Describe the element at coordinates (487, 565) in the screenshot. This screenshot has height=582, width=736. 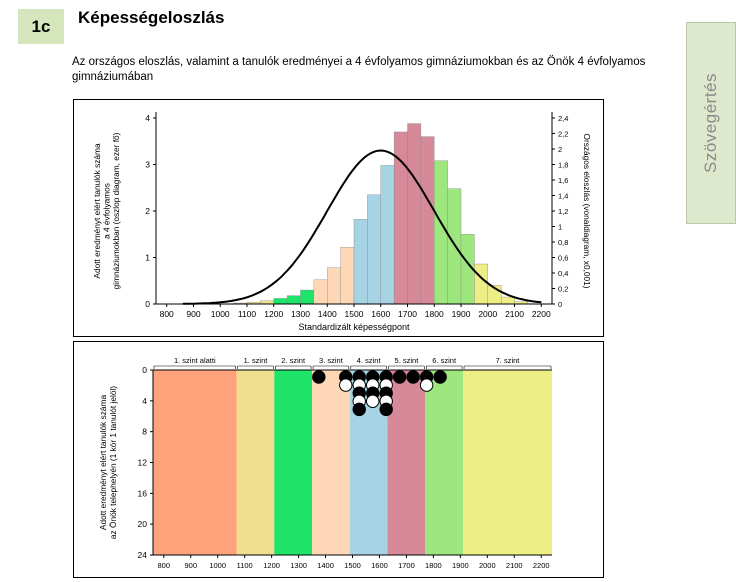
I see `x-tick-label: 2000` at that location.